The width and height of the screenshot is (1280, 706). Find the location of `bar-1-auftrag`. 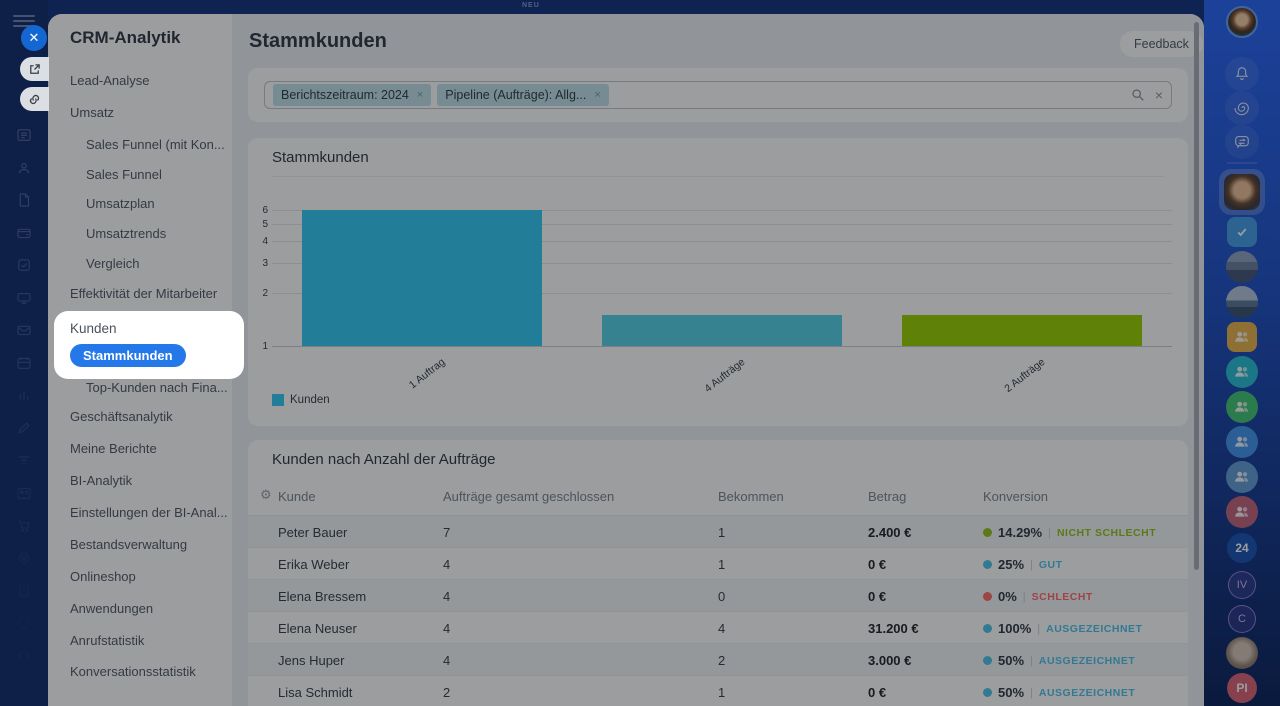

bar-1-auftrag is located at coordinates (422, 278).